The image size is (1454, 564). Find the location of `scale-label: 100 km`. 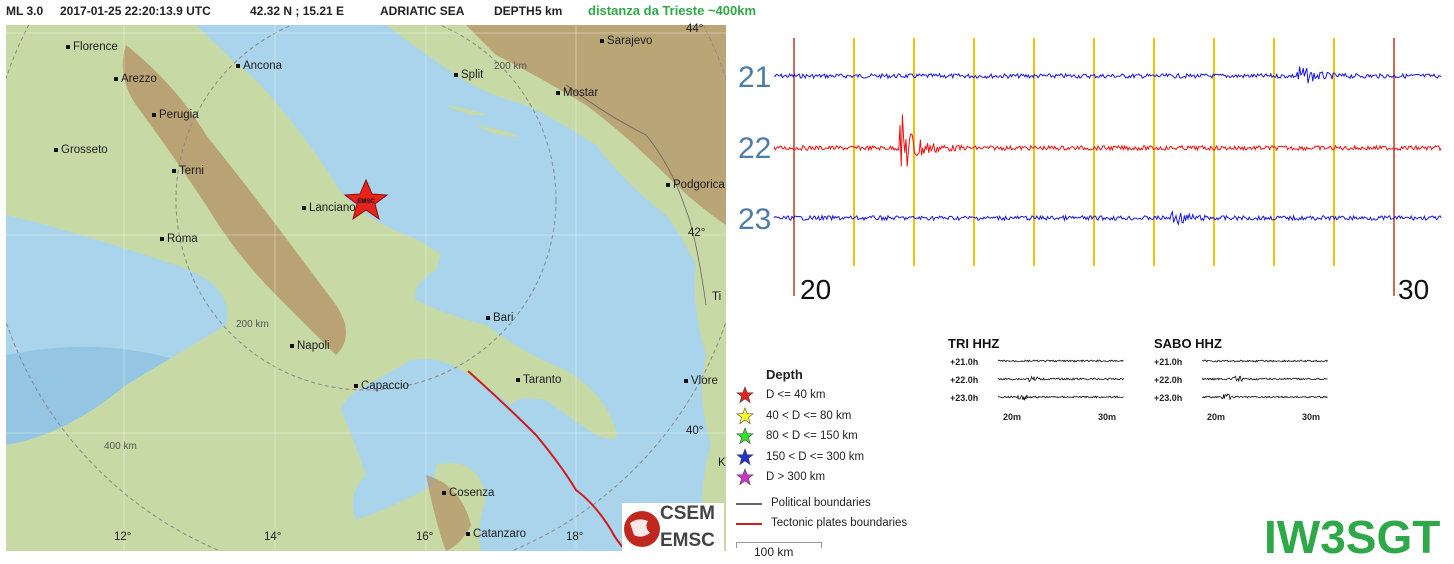

scale-label: 100 km is located at coordinates (774, 552).